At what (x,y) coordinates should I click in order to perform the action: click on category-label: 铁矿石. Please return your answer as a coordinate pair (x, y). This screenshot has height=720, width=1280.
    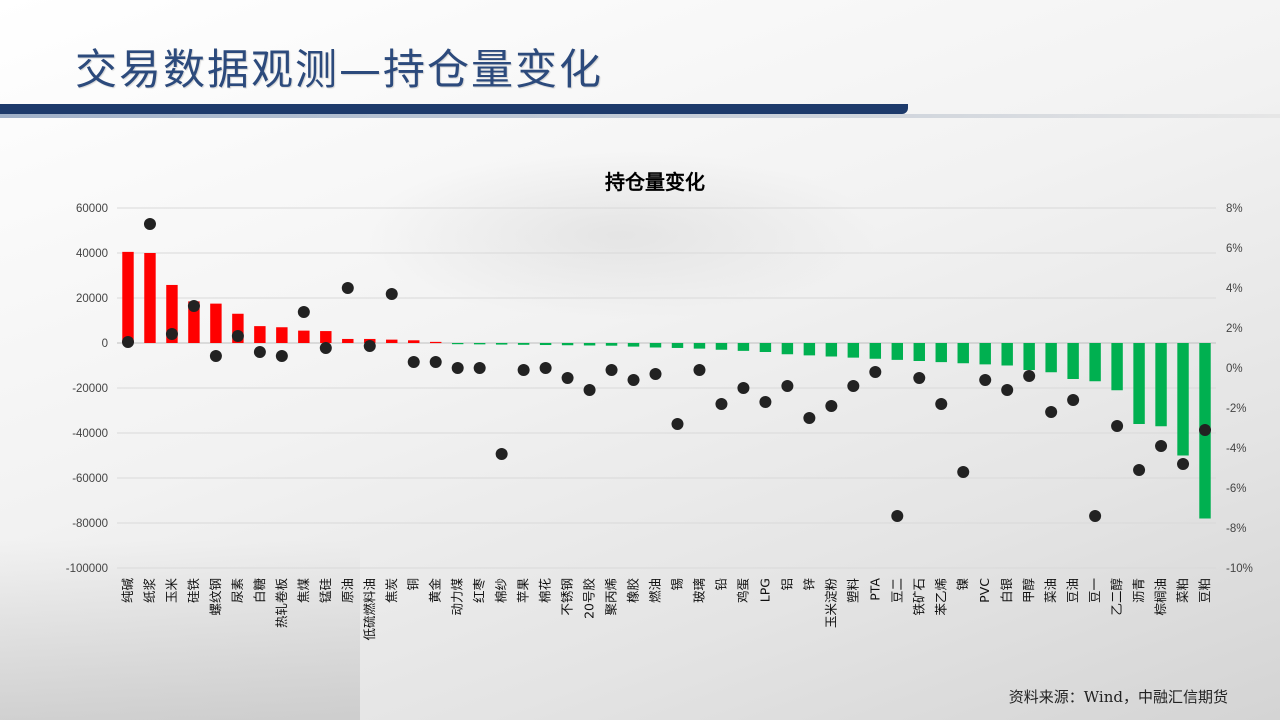
    Looking at the image, I should click on (918, 597).